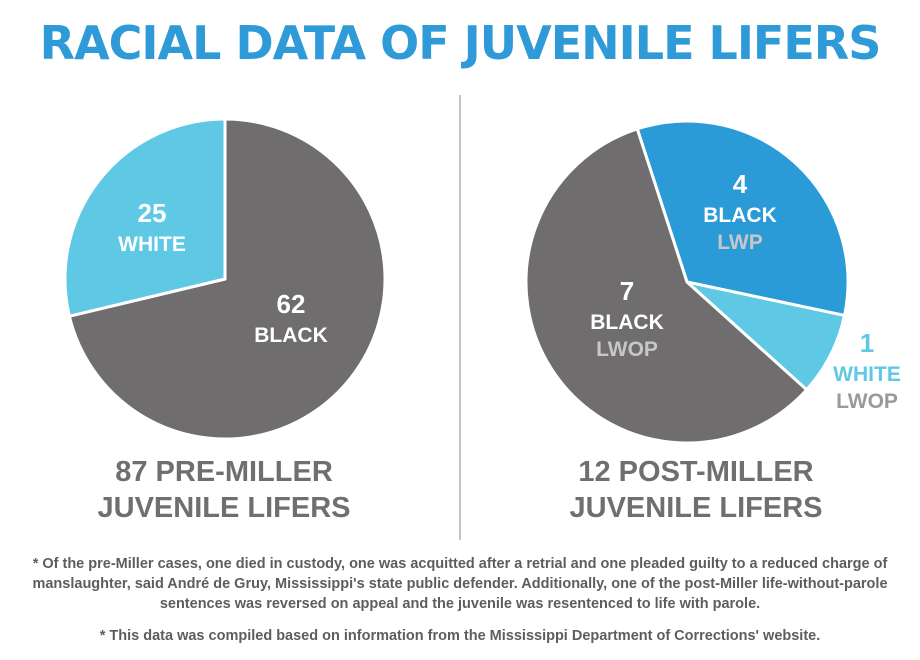 This screenshot has width=920, height=660. I want to click on post-miller-caption-line2: JUVENILE LIFERS, so click(696, 508).